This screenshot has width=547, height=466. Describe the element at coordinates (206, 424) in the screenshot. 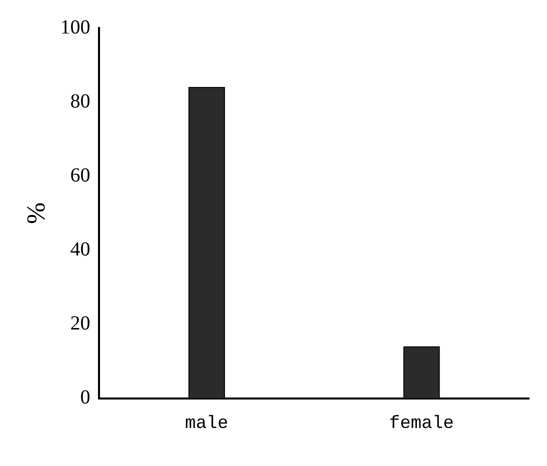

I see `x-tick-label: male` at that location.